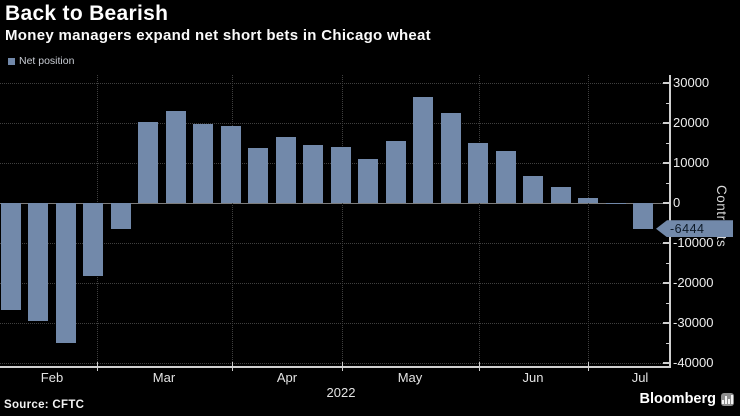 Image resolution: width=740 pixels, height=416 pixels. I want to click on y-tick-label: -20000, so click(693, 282).